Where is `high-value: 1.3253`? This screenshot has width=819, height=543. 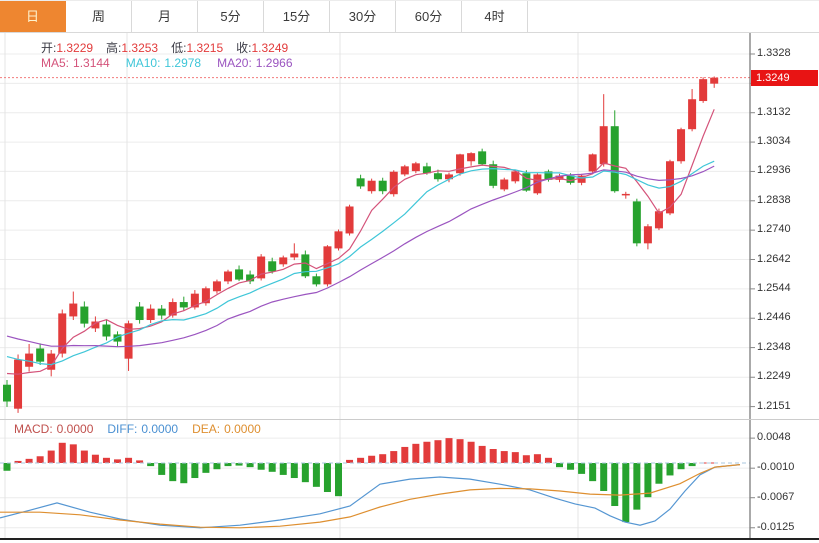 high-value: 1.3253 is located at coordinates (140, 48).